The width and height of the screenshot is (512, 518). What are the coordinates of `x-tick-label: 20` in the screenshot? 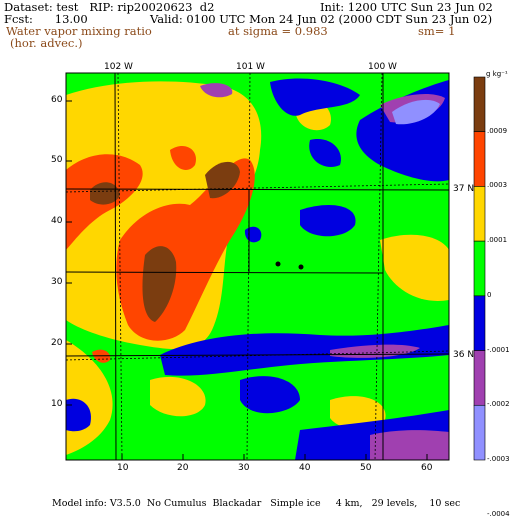 It's located at (183, 468).